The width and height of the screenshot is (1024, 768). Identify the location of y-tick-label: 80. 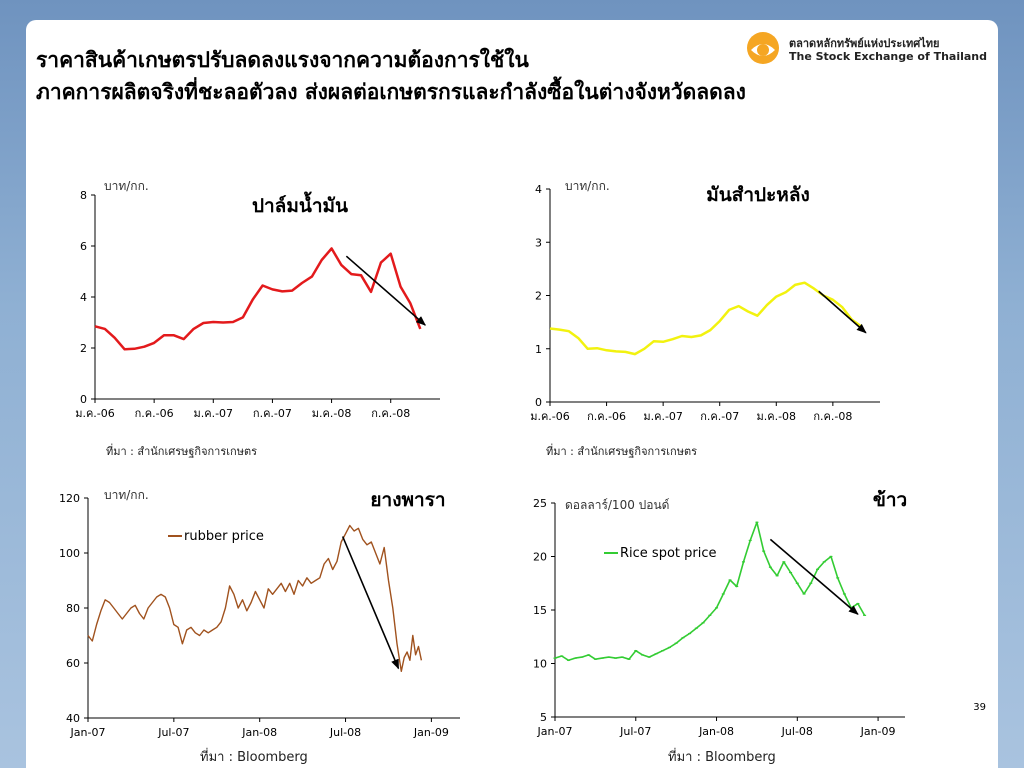
(73, 608).